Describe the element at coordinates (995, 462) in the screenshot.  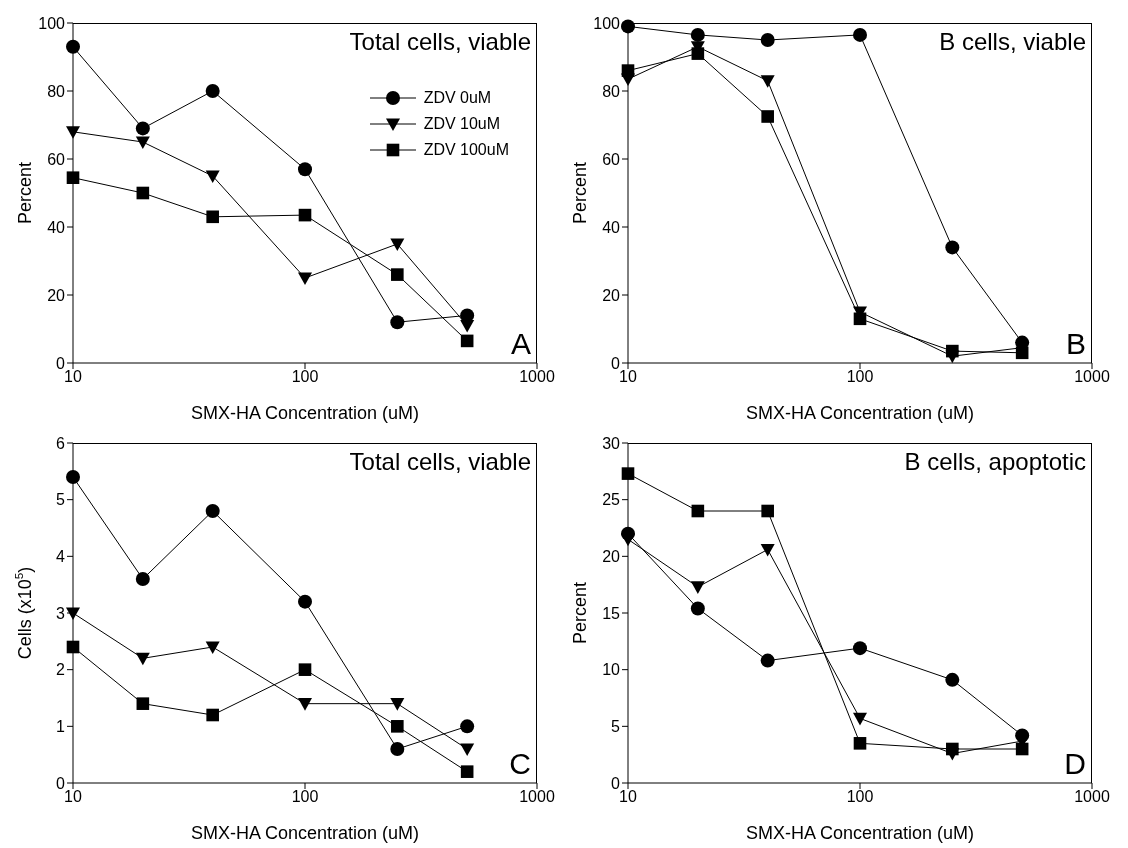
I see `chart-title: B cells, apoptotic` at that location.